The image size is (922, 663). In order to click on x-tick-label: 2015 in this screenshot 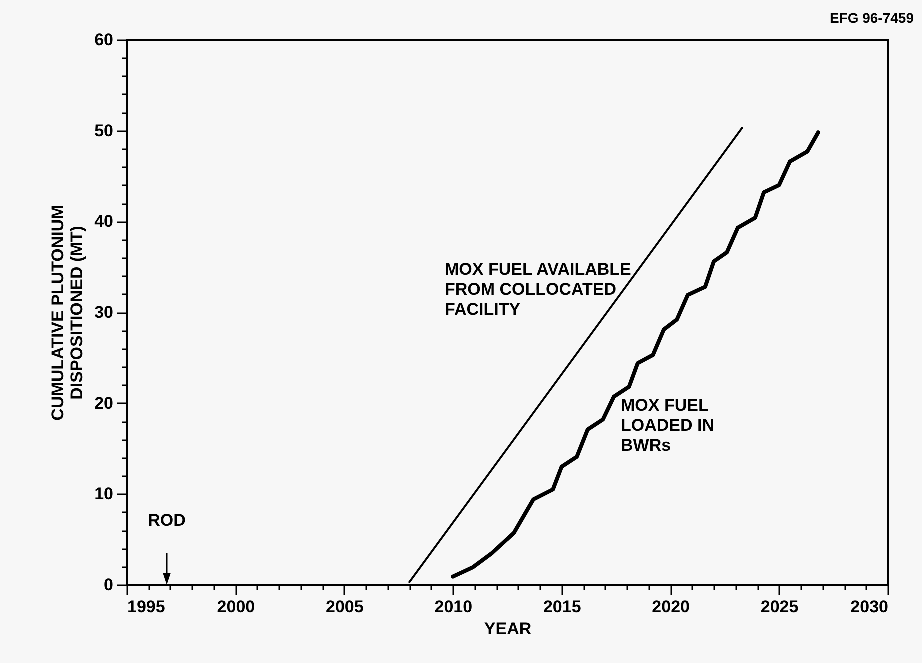, I will do `click(562, 607)`.